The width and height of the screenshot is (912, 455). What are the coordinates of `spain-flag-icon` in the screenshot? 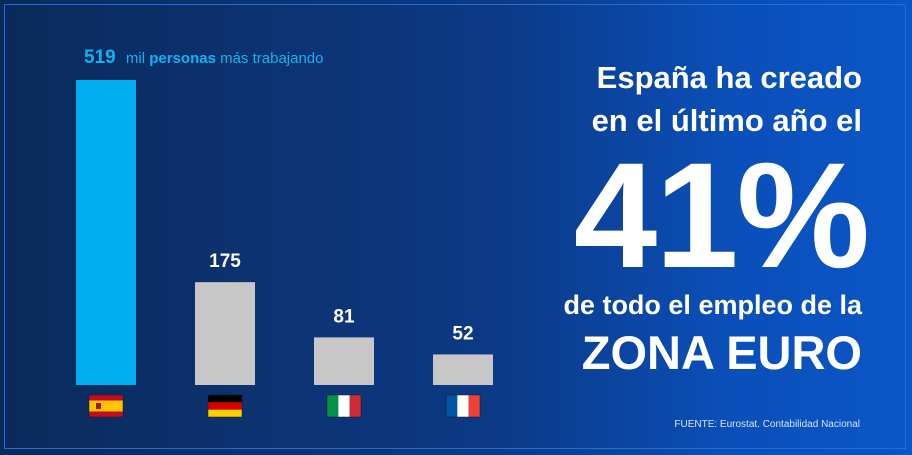 It's located at (106, 406).